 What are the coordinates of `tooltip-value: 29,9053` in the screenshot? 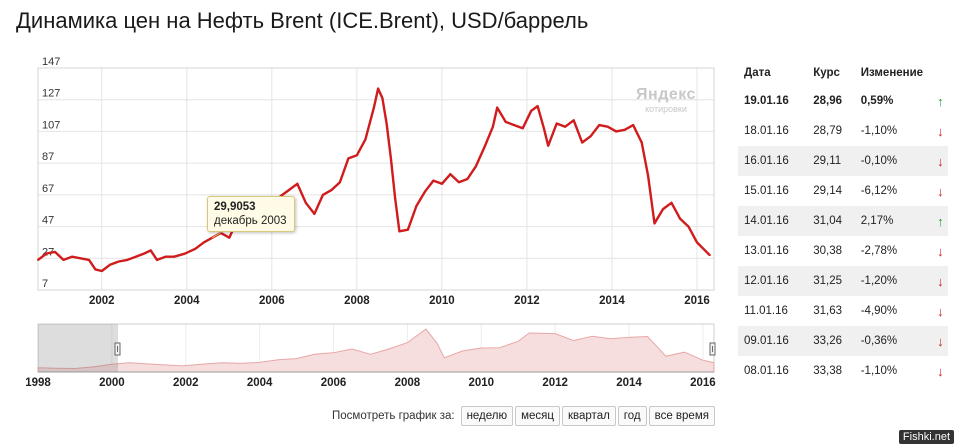 It's located at (235, 207).